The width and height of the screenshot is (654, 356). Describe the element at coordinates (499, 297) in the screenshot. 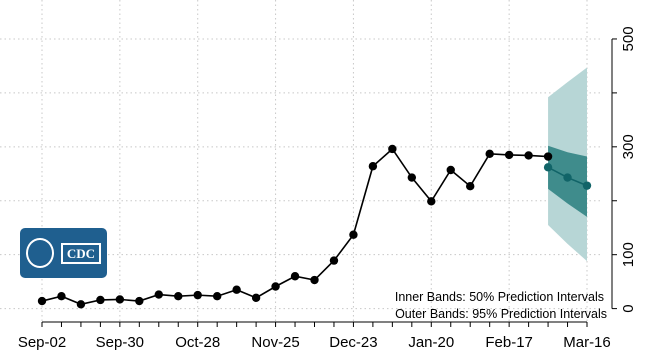

I see `annotation-inner: Inner Bands: 50% Prediction Intervals` at that location.